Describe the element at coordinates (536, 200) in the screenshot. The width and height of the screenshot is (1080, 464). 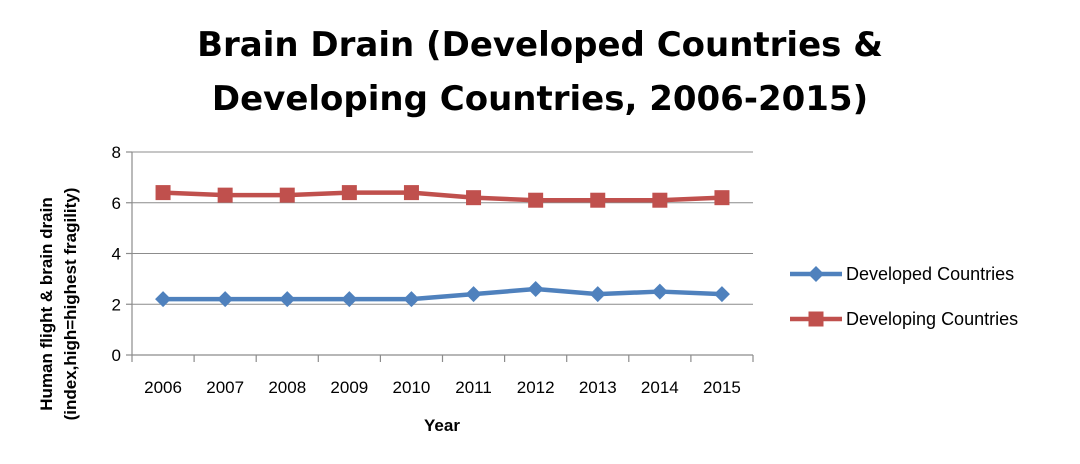
I see `data-point-developing-countries-2012` at that location.